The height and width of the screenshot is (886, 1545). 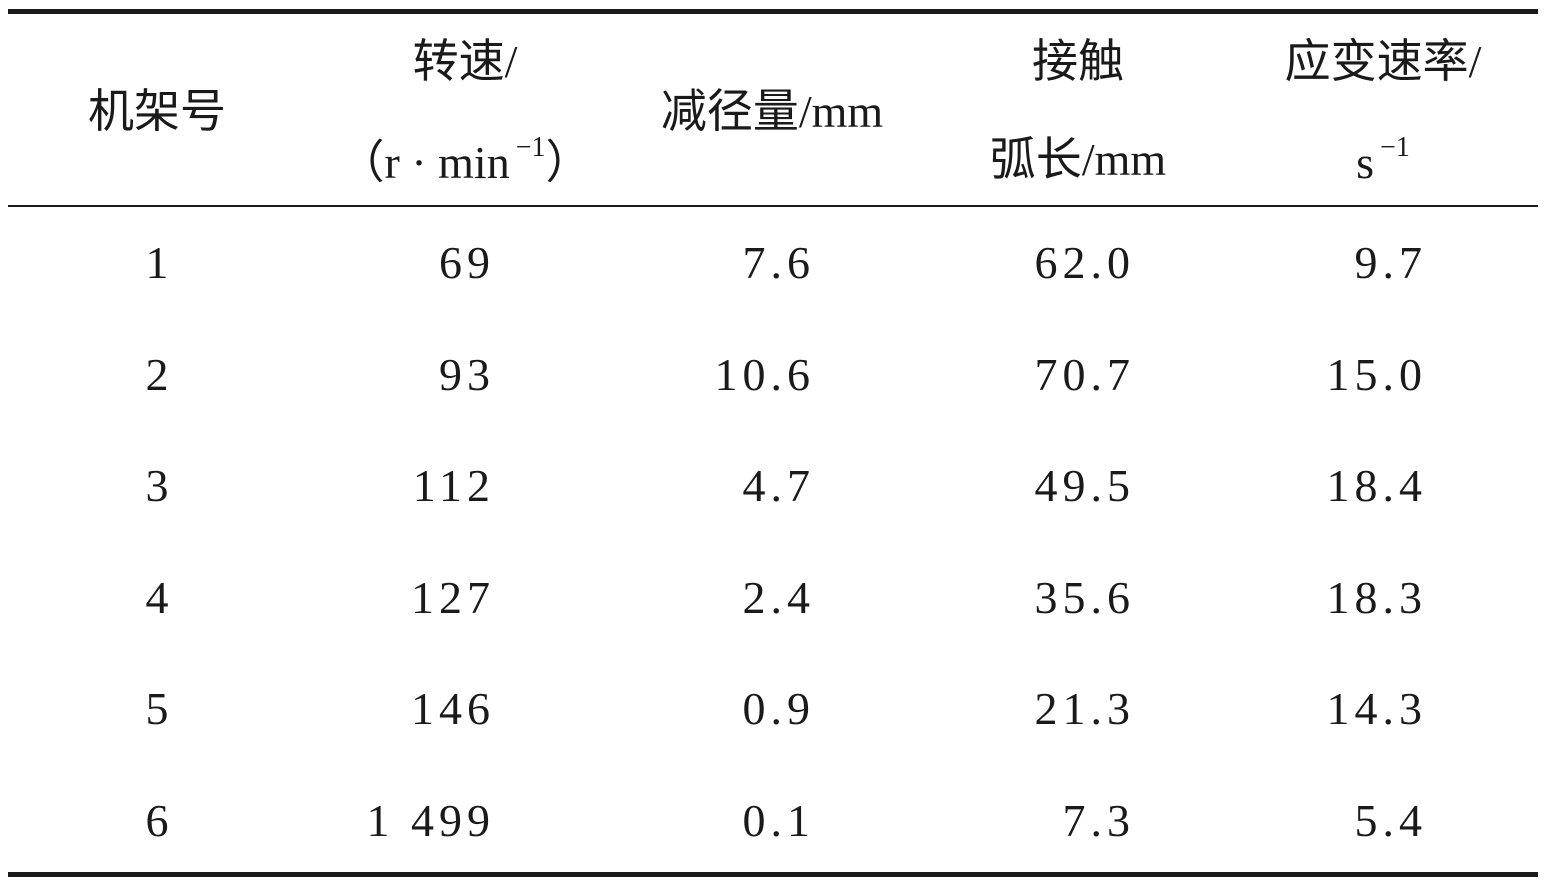 I want to click on cell-value: 127, so click(x=453, y=597).